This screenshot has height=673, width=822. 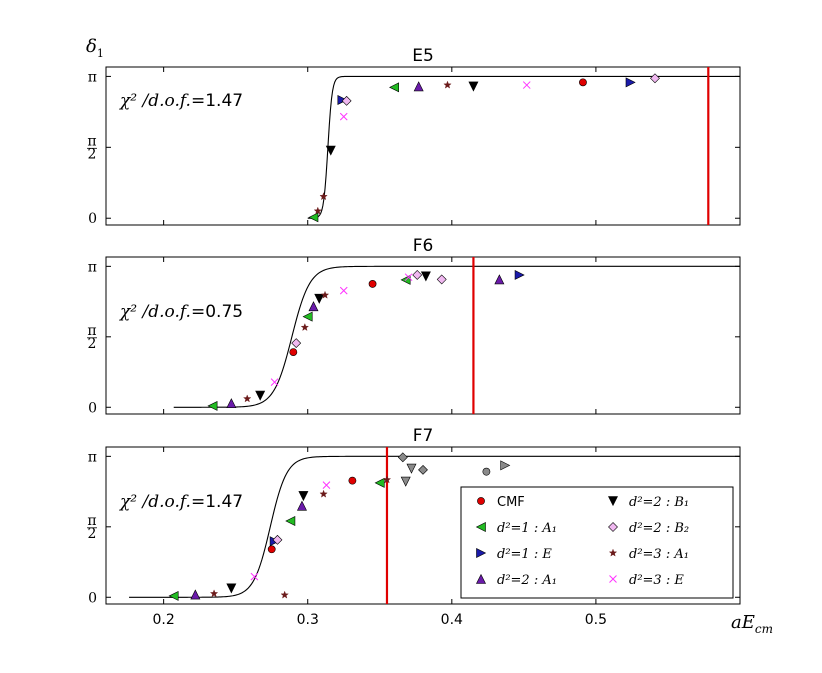 What do you see at coordinates (527, 580) in the screenshot?
I see `legend-label: d²=2 : A₁` at bounding box center [527, 580].